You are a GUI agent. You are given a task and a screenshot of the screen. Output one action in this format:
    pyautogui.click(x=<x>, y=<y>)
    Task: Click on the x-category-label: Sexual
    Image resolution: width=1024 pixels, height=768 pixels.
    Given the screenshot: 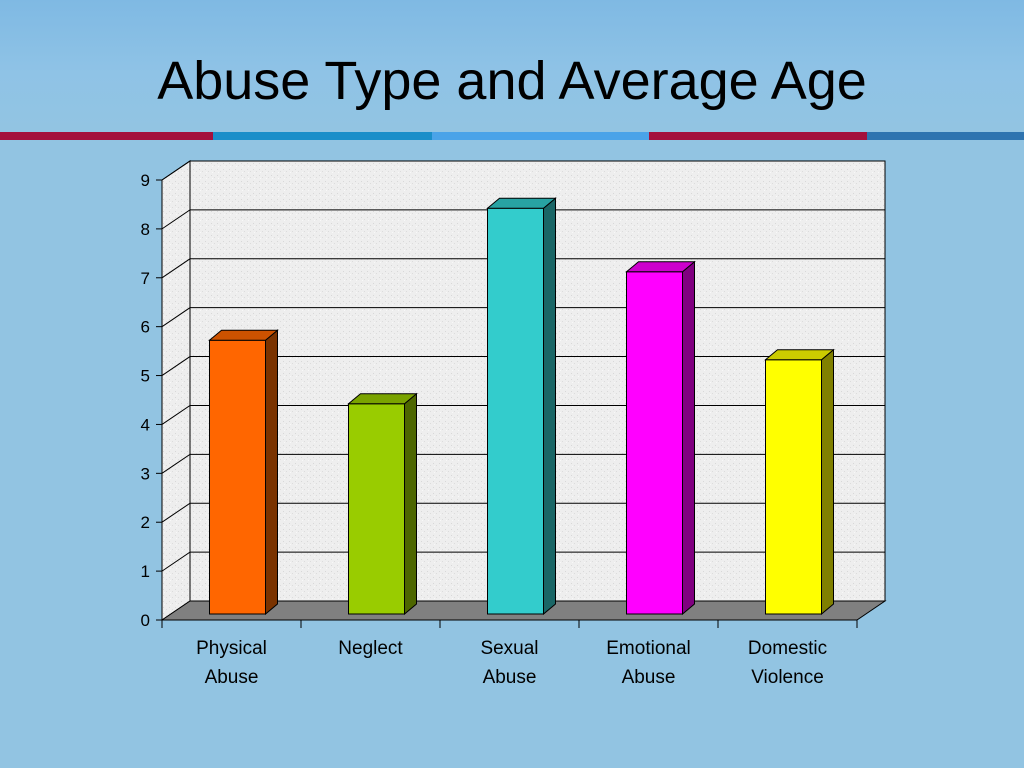 What is the action you would take?
    pyautogui.click(x=509, y=648)
    